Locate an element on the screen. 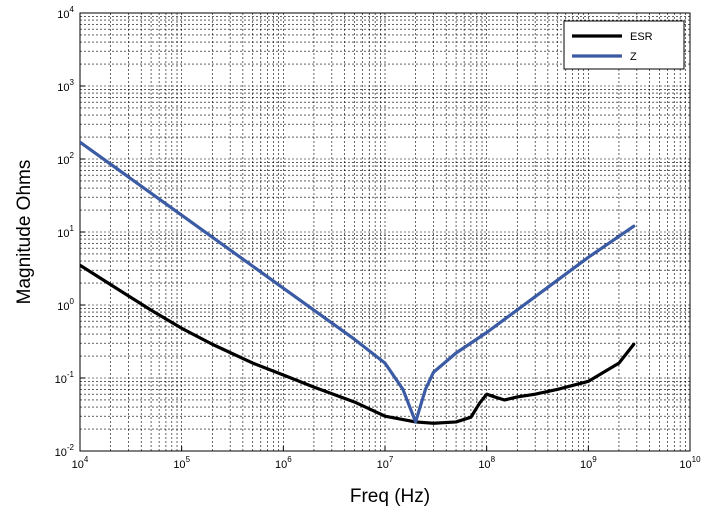 This screenshot has height=511, width=702. x-tick-label: 10⁸ is located at coordinates (486, 463).